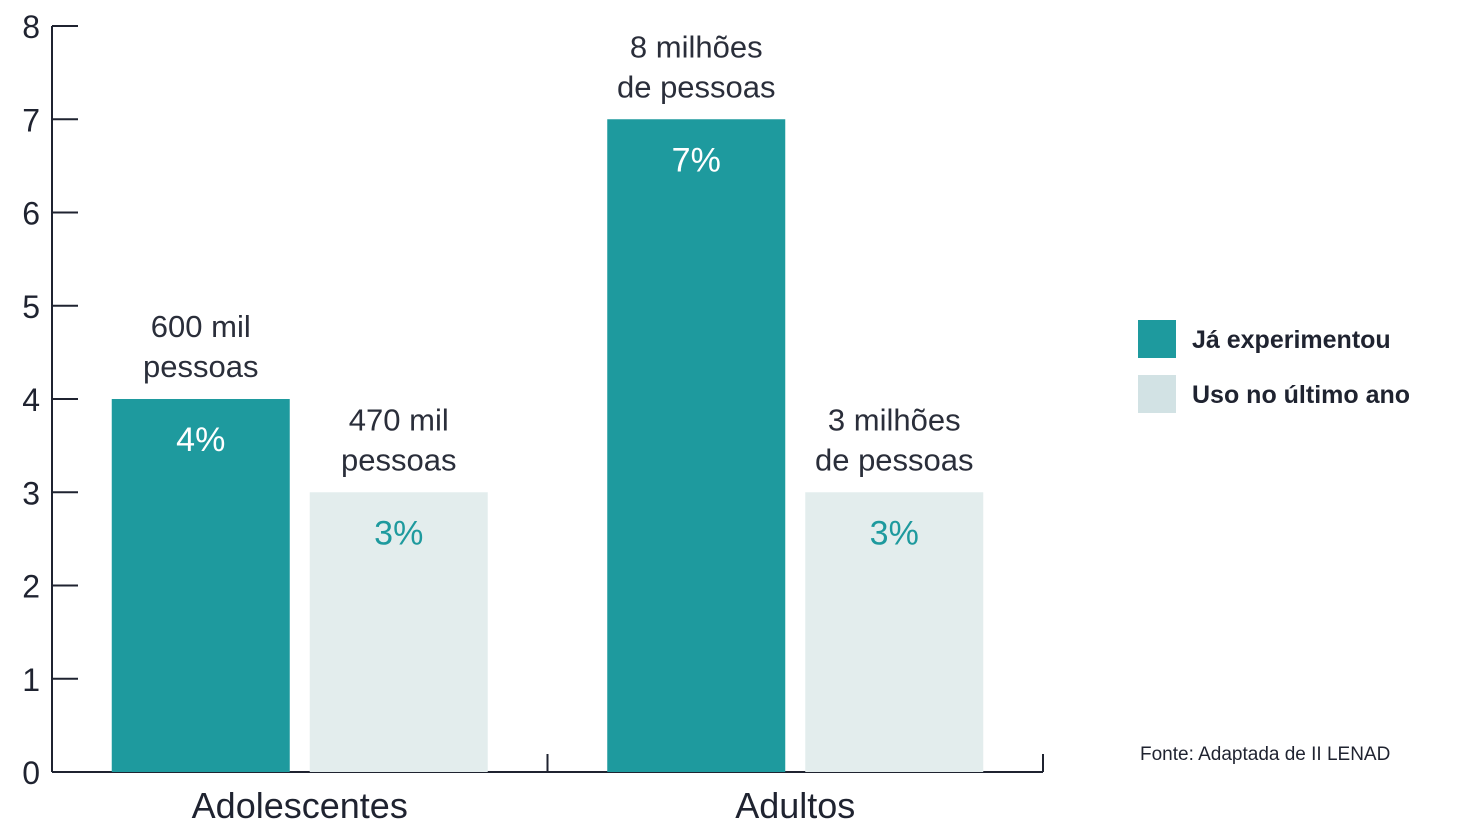  Describe the element at coordinates (31, 493) in the screenshot. I see `y-tick-label: 3` at that location.